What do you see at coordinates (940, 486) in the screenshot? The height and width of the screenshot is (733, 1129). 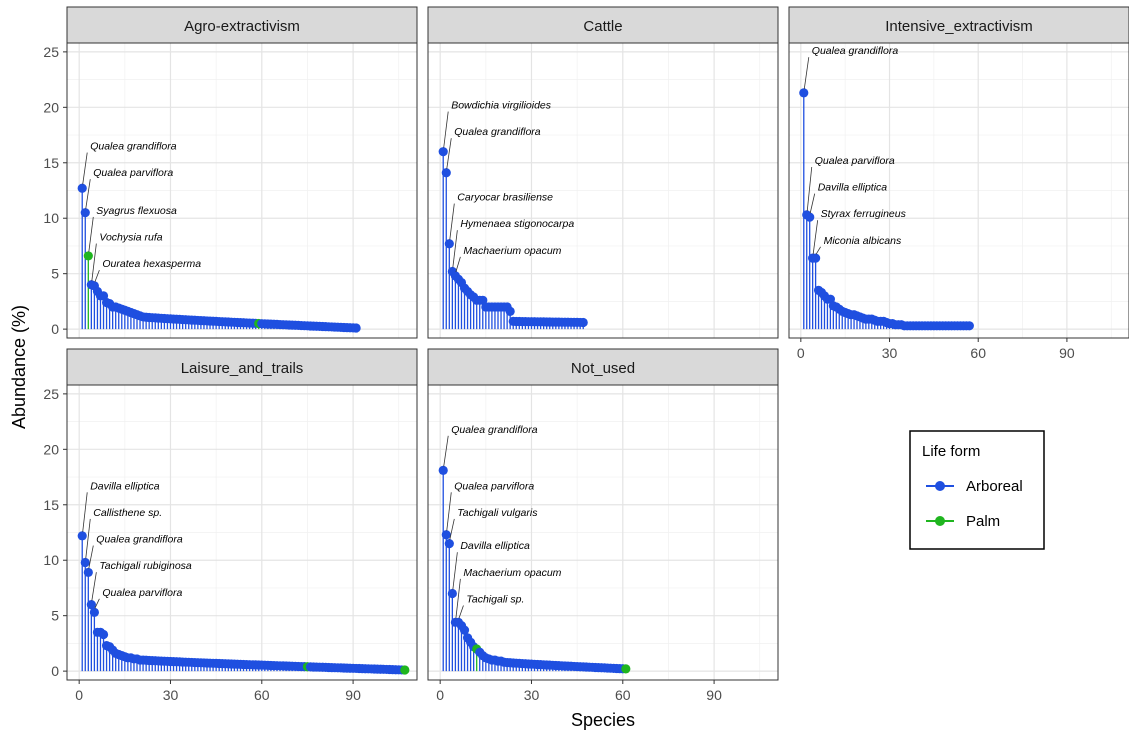 I see `legend-key-arboreal-dot` at bounding box center [940, 486].